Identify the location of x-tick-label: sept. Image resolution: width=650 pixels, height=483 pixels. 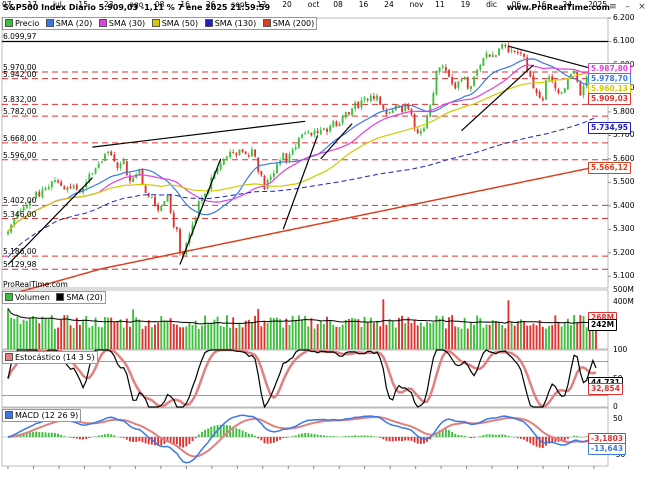
(239, 4).